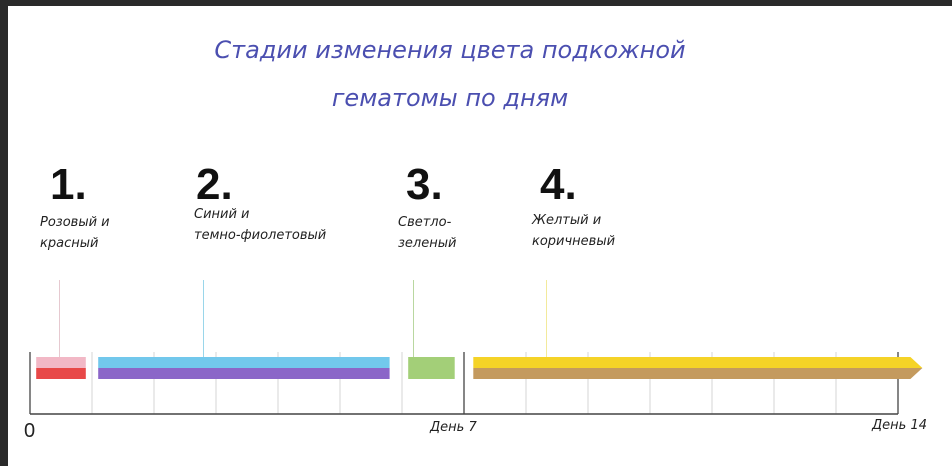 The height and width of the screenshot is (466, 952). I want to click on stage-2-label: Синий и темно-фиолетовый, so click(260, 225).